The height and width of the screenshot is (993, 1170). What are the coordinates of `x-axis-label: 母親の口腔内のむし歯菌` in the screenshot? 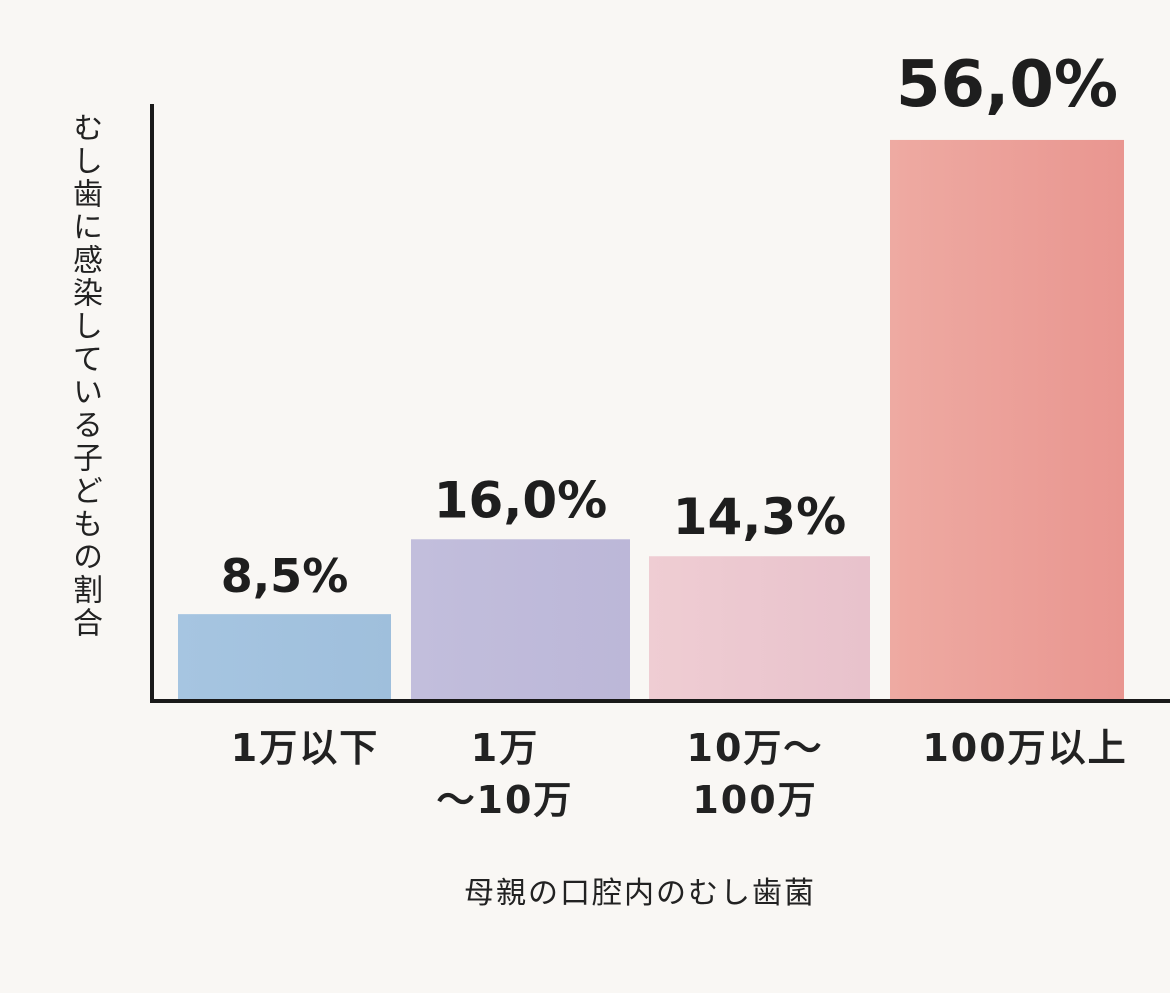 It's located at (640, 893).